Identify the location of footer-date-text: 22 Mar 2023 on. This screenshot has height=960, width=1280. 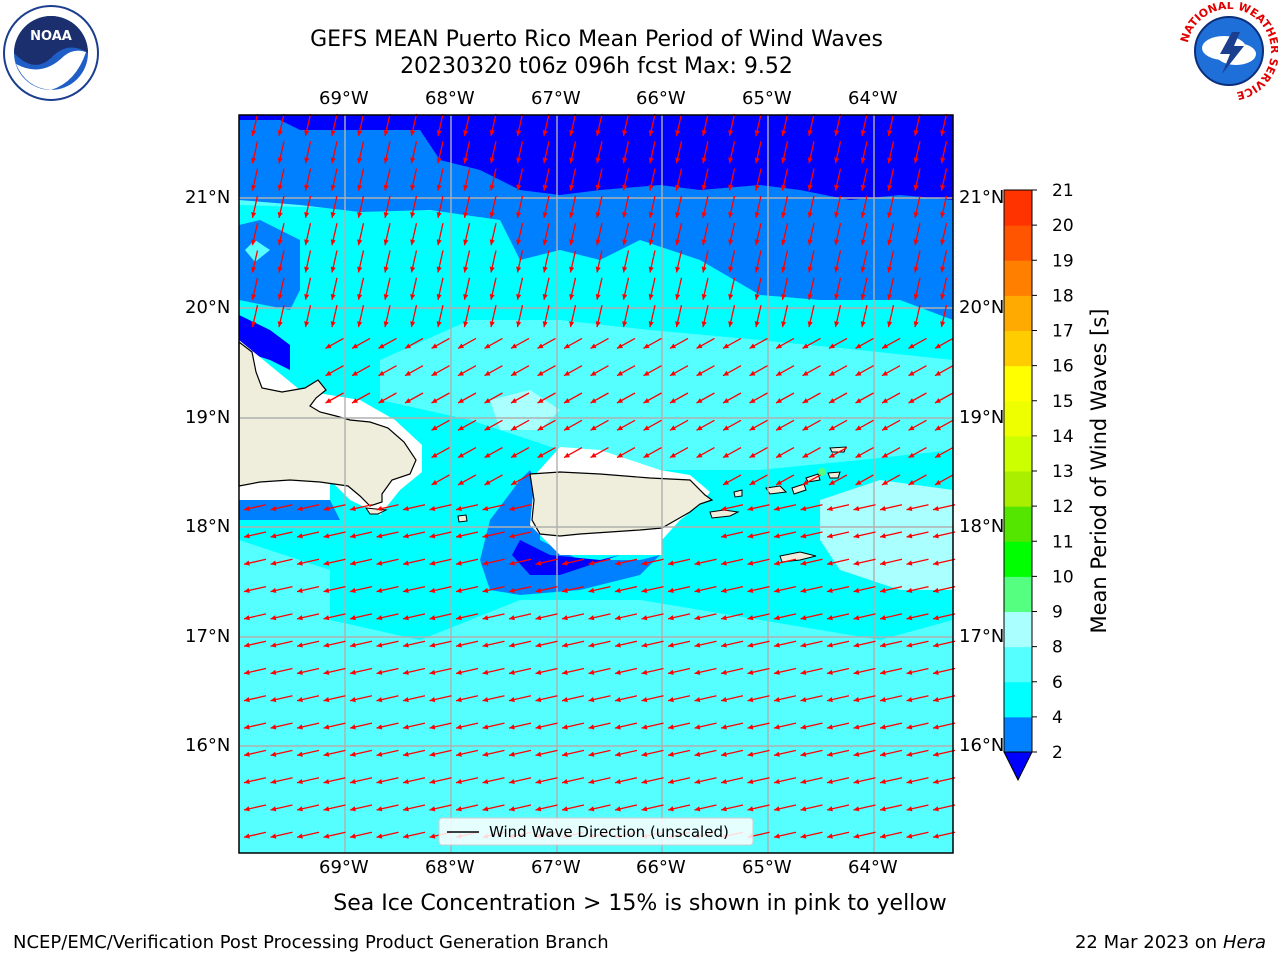
(1146, 942).